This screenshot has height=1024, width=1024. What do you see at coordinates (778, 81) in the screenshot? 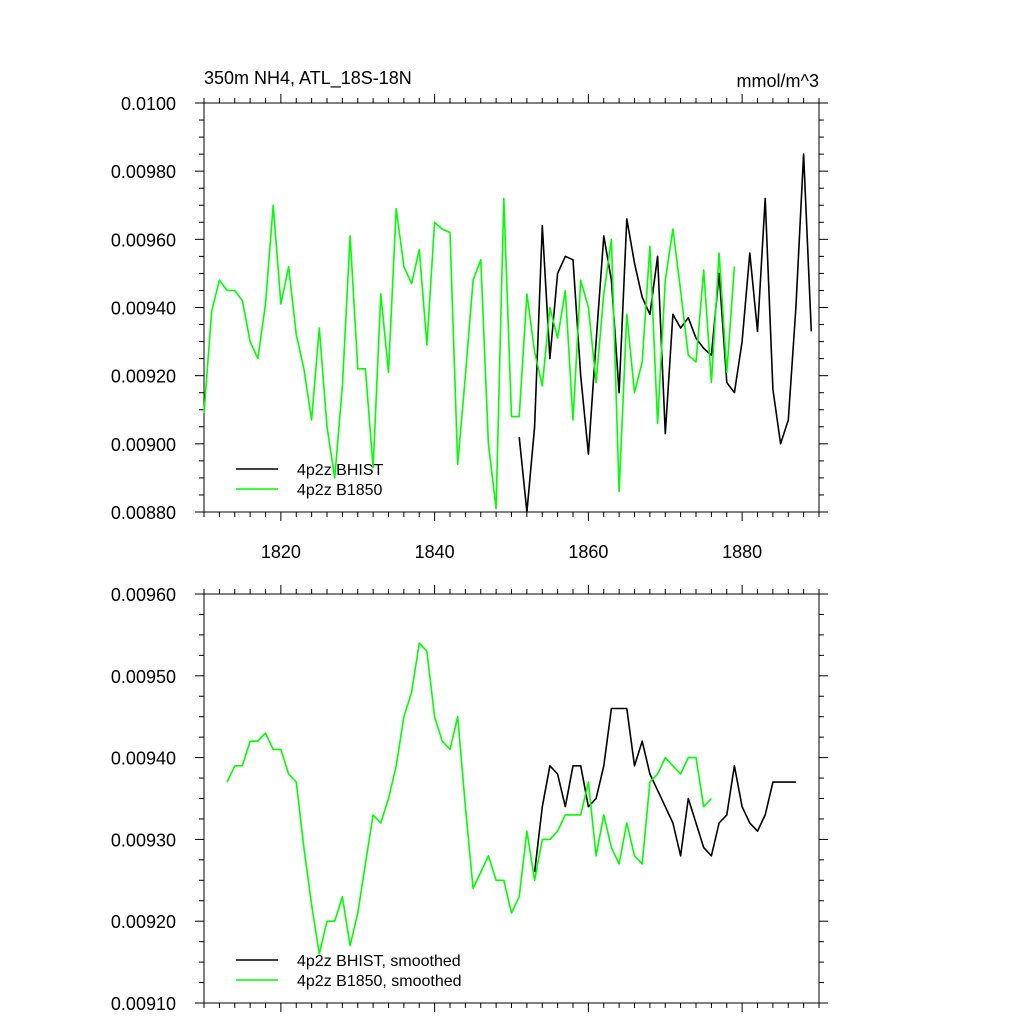
I see `units-label: mmol/m^3` at bounding box center [778, 81].